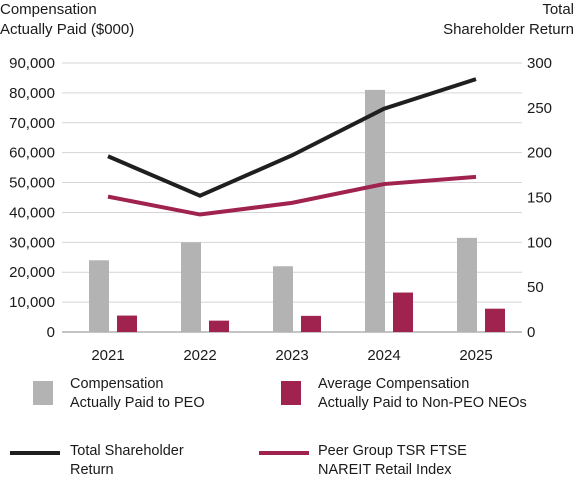  Describe the element at coordinates (35, 453) in the screenshot. I see `legend-swatch-tsr` at that location.